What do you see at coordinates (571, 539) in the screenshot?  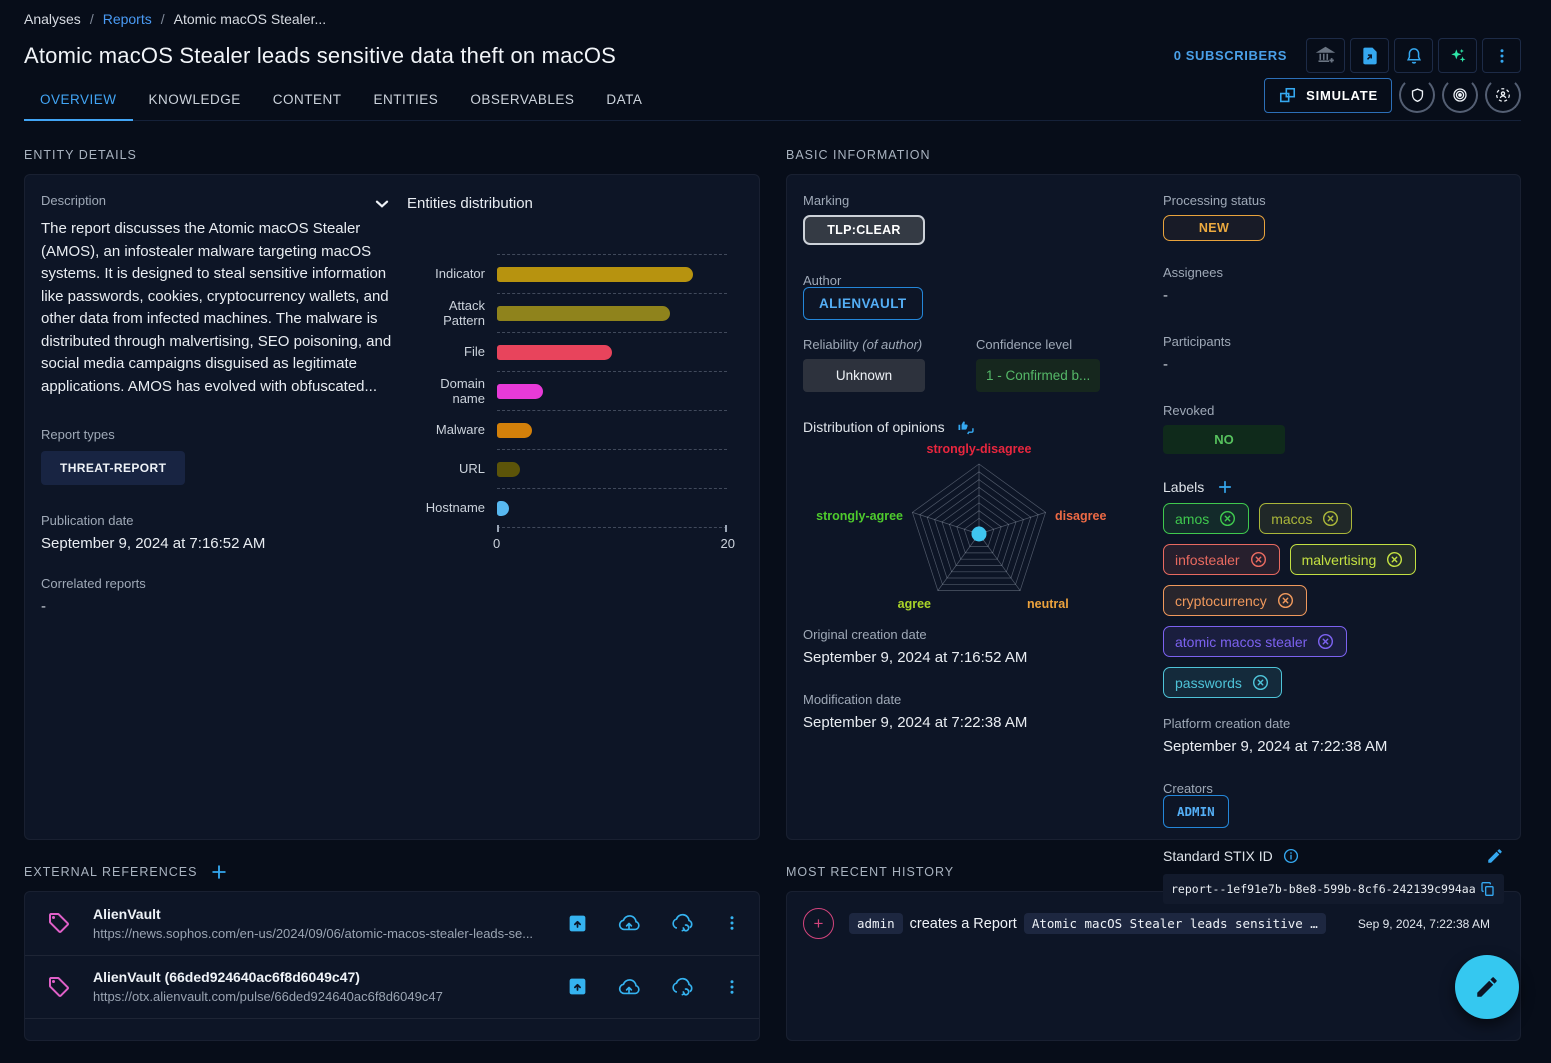 I see `bar-chart-x-axis: 0 20` at bounding box center [571, 539].